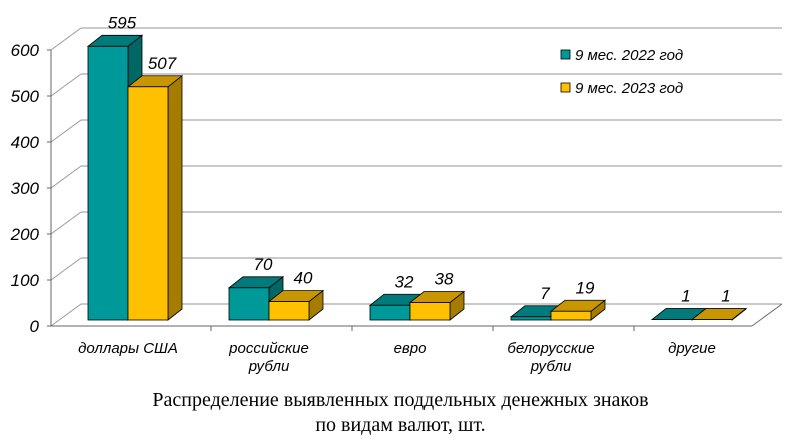 The image size is (801, 445). I want to click on data-label: 7, so click(545, 293).